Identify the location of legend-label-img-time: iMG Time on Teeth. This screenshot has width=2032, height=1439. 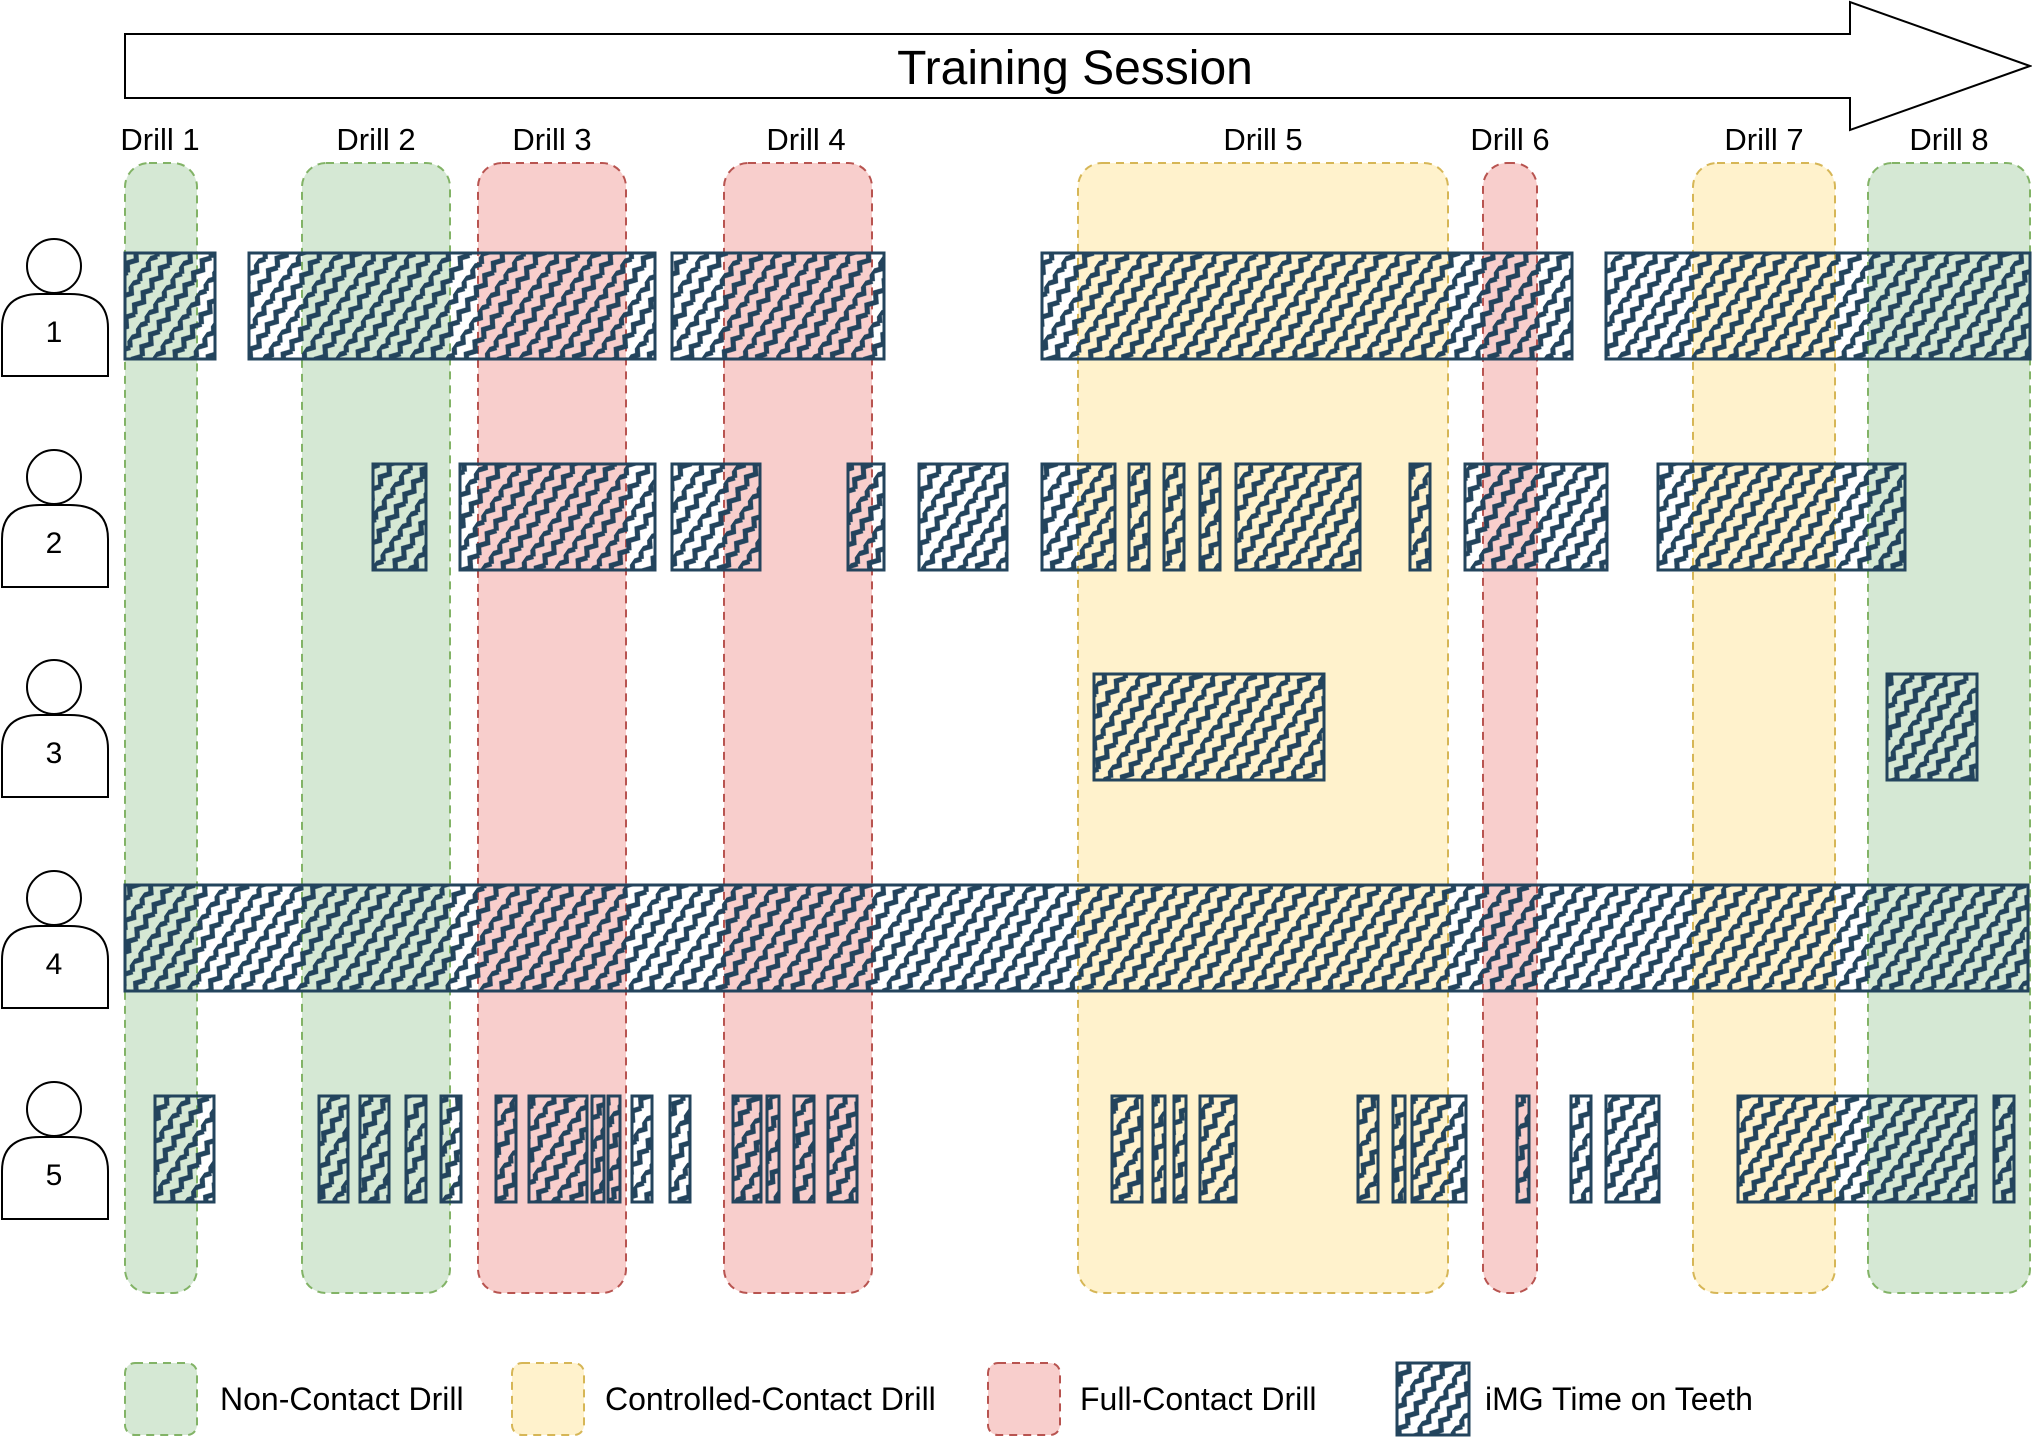
(1619, 1399).